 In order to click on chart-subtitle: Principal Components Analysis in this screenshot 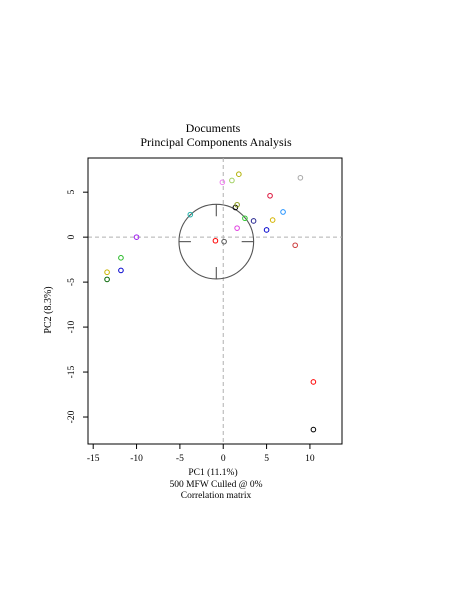, I will do `click(216, 142)`.